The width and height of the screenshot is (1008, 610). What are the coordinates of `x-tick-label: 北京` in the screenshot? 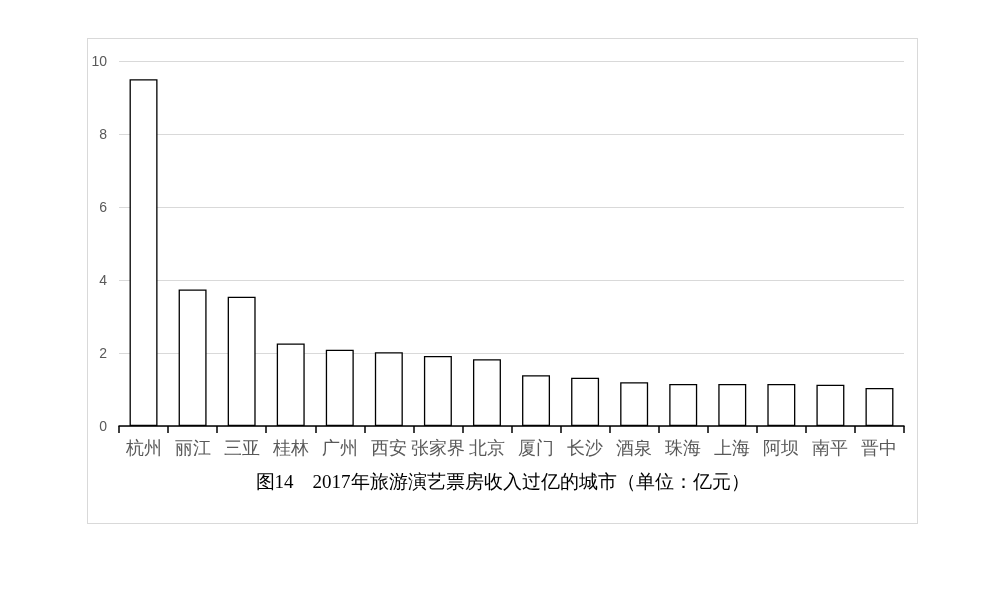 It's located at (486, 447).